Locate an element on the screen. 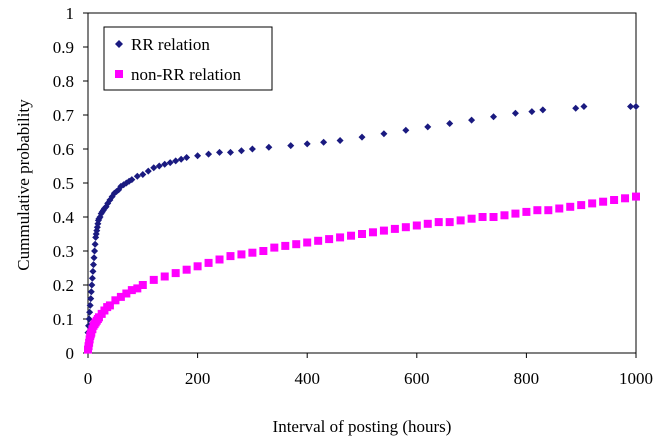 Image resolution: width=666 pixels, height=438 pixels. y-tick-label: 0.4 is located at coordinates (64, 217).